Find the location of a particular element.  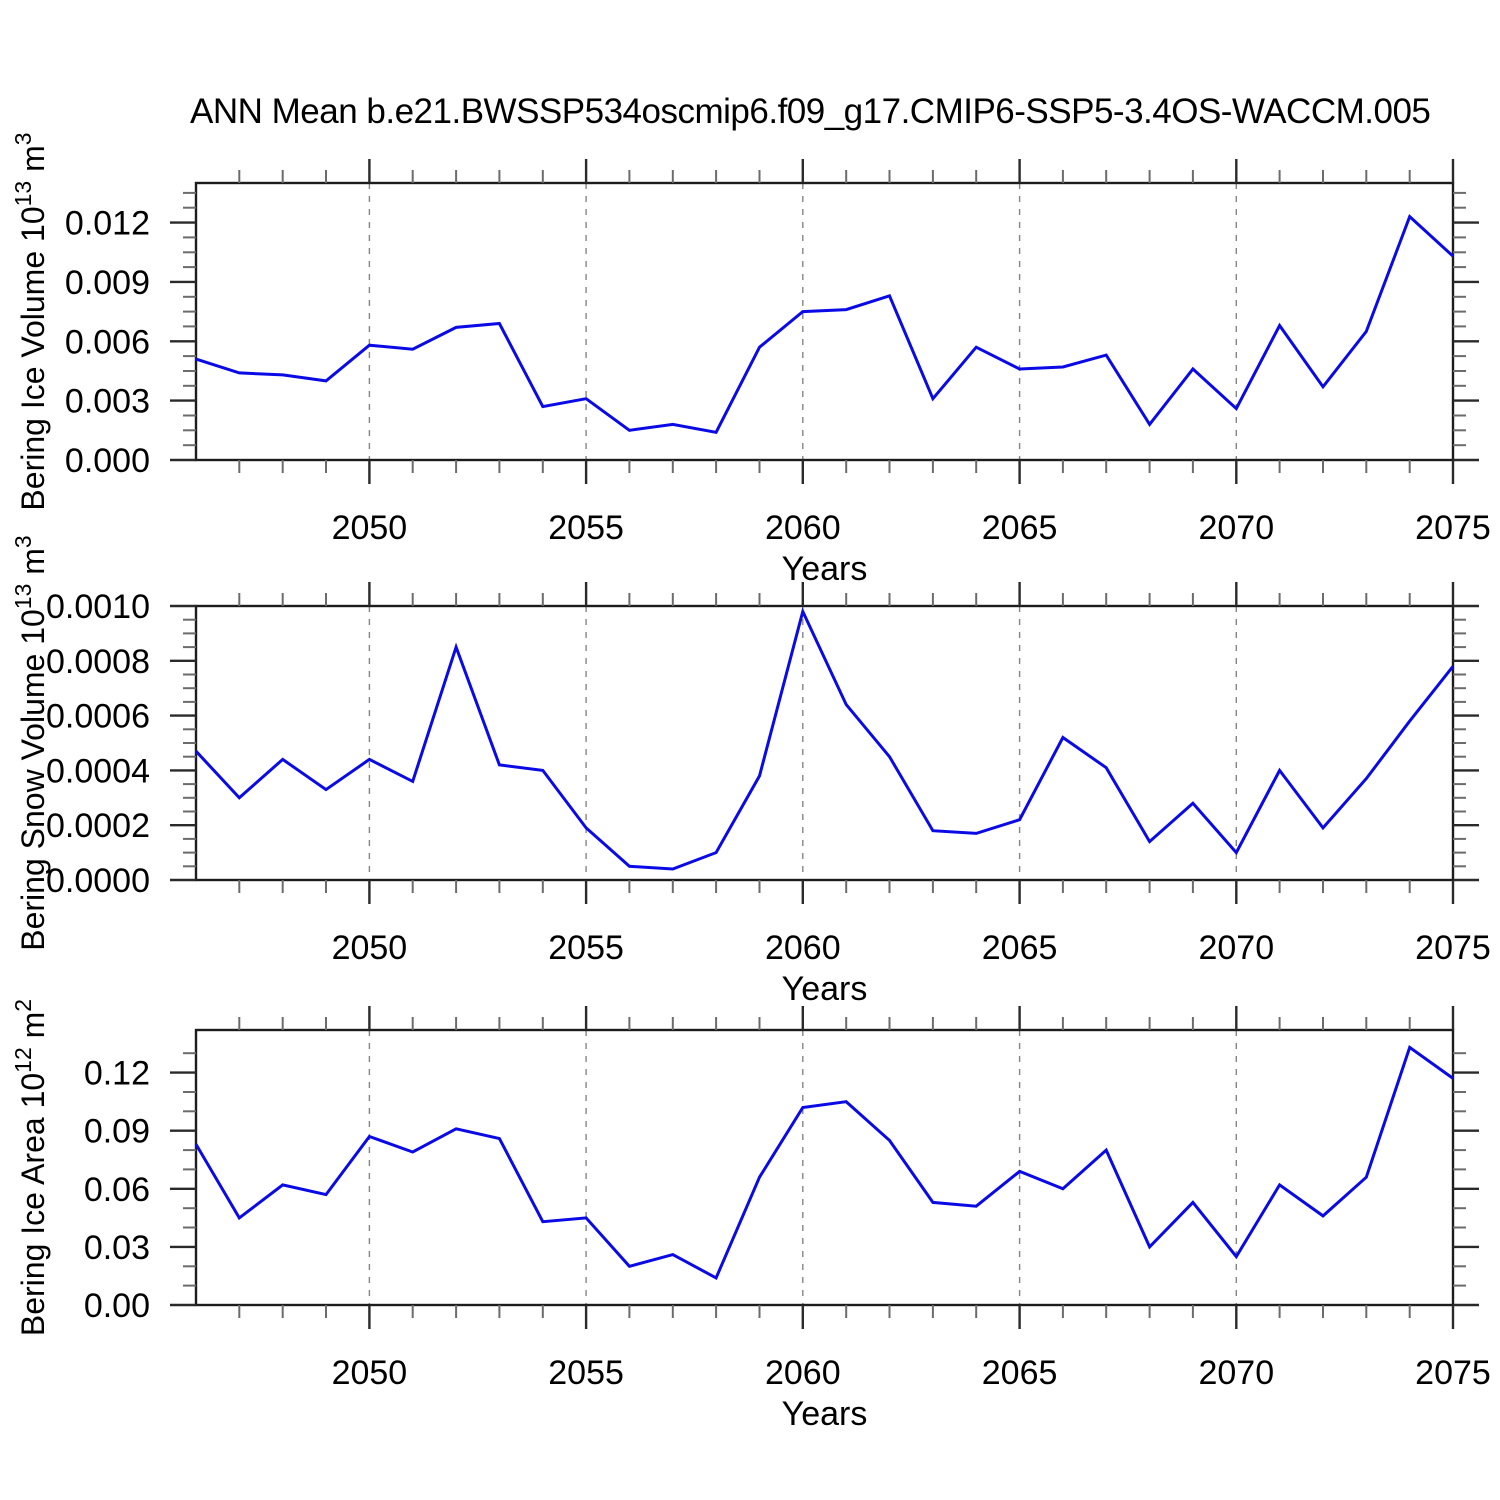

snow-volume-y-axis-title: Bering Snow Volume 1013 m3 is located at coordinates (30, 742).